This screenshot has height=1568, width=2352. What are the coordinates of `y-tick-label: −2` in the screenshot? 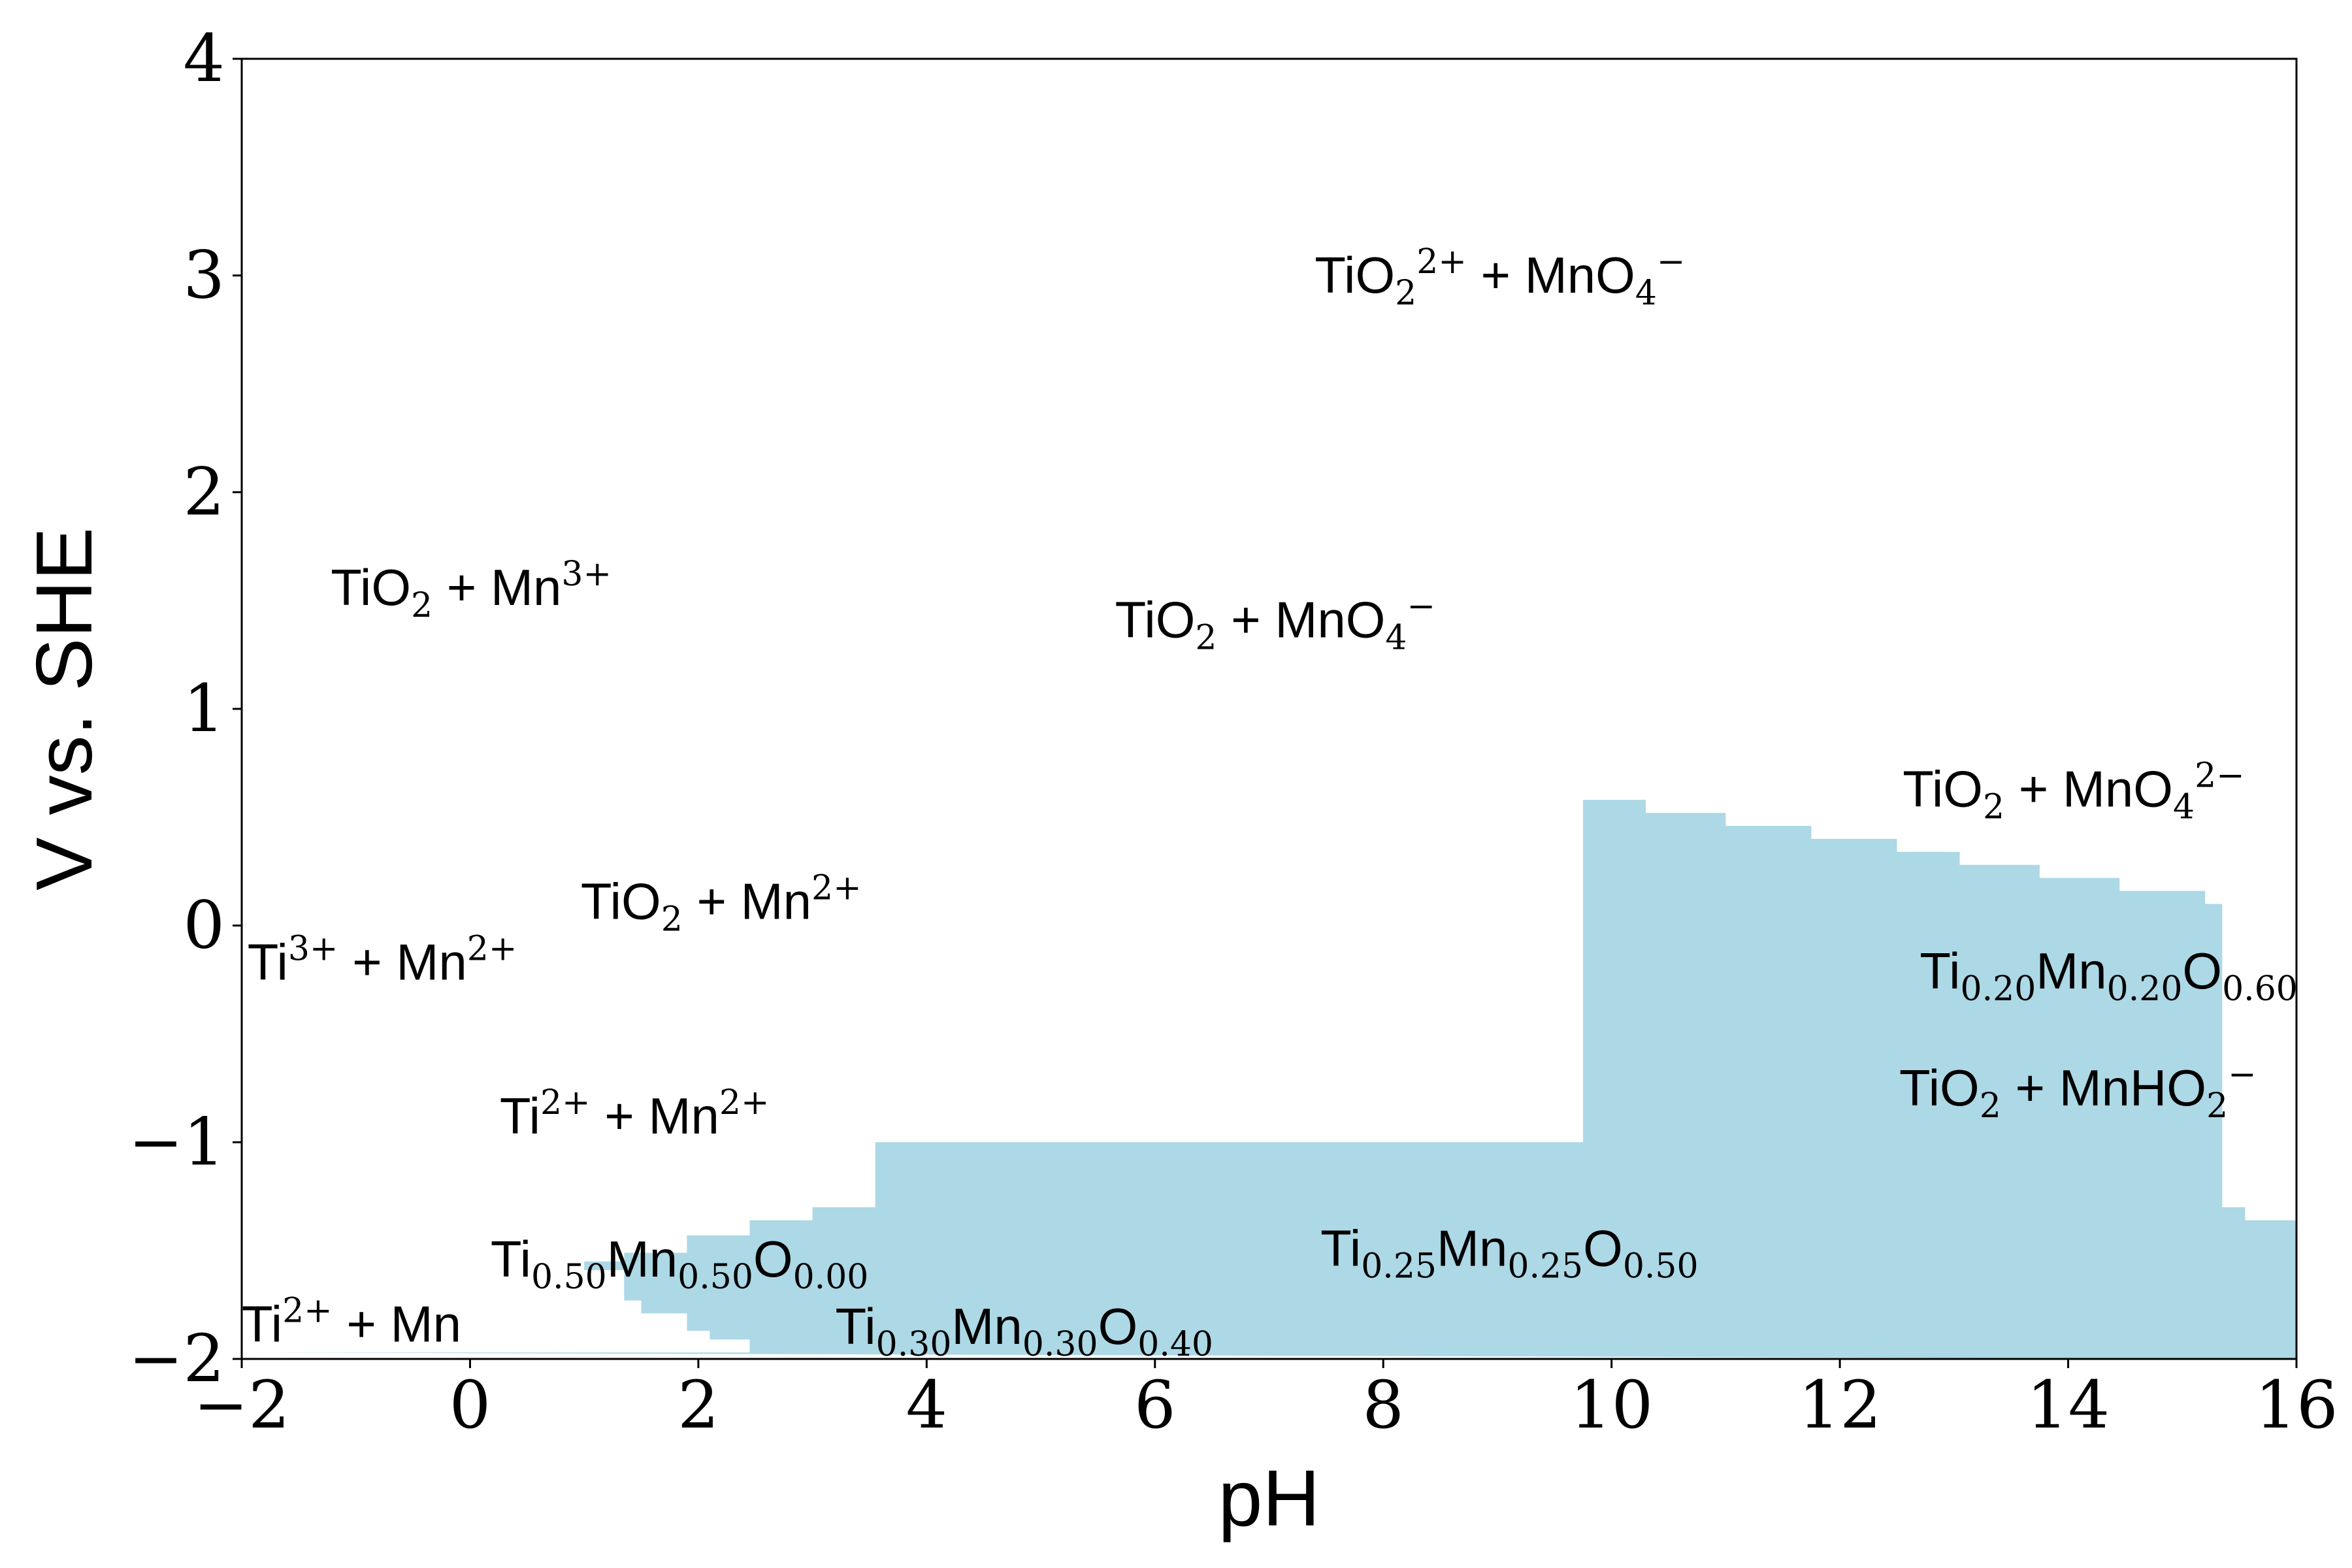 It's located at (177, 1358).